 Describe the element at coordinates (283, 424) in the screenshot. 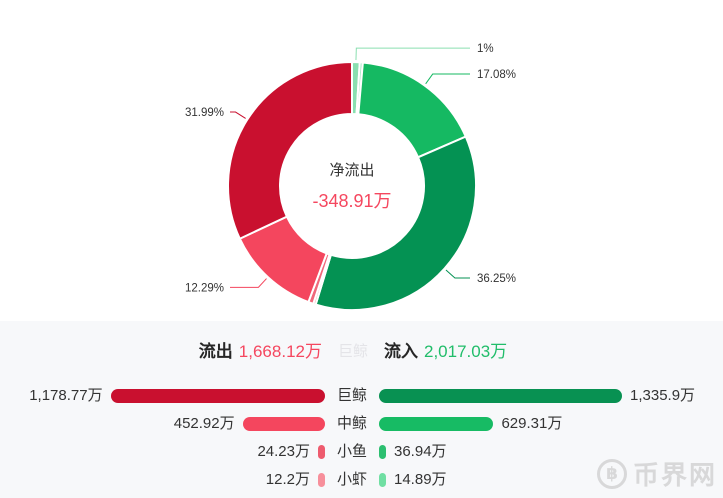

I see `outflow-bar-中鲸` at that location.